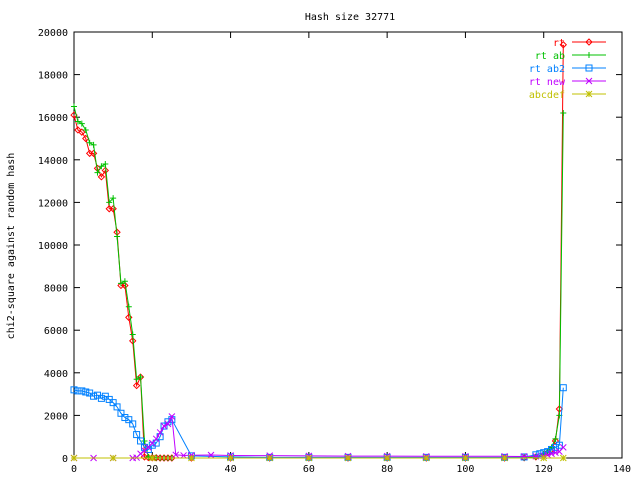 The width and height of the screenshot is (640, 480). What do you see at coordinates (53, 246) in the screenshot?
I see `y-tick-label: 10000` at bounding box center [53, 246].